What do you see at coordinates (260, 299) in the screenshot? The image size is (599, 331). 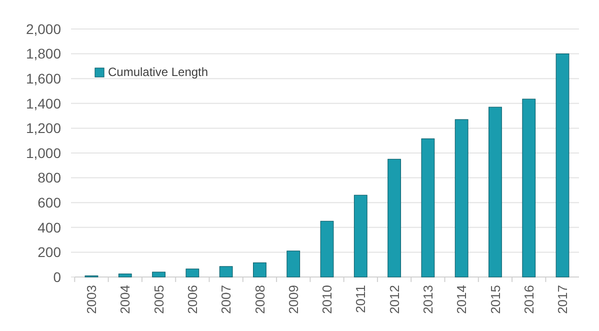 I see `x-tick-label: 2008` at bounding box center [260, 299].